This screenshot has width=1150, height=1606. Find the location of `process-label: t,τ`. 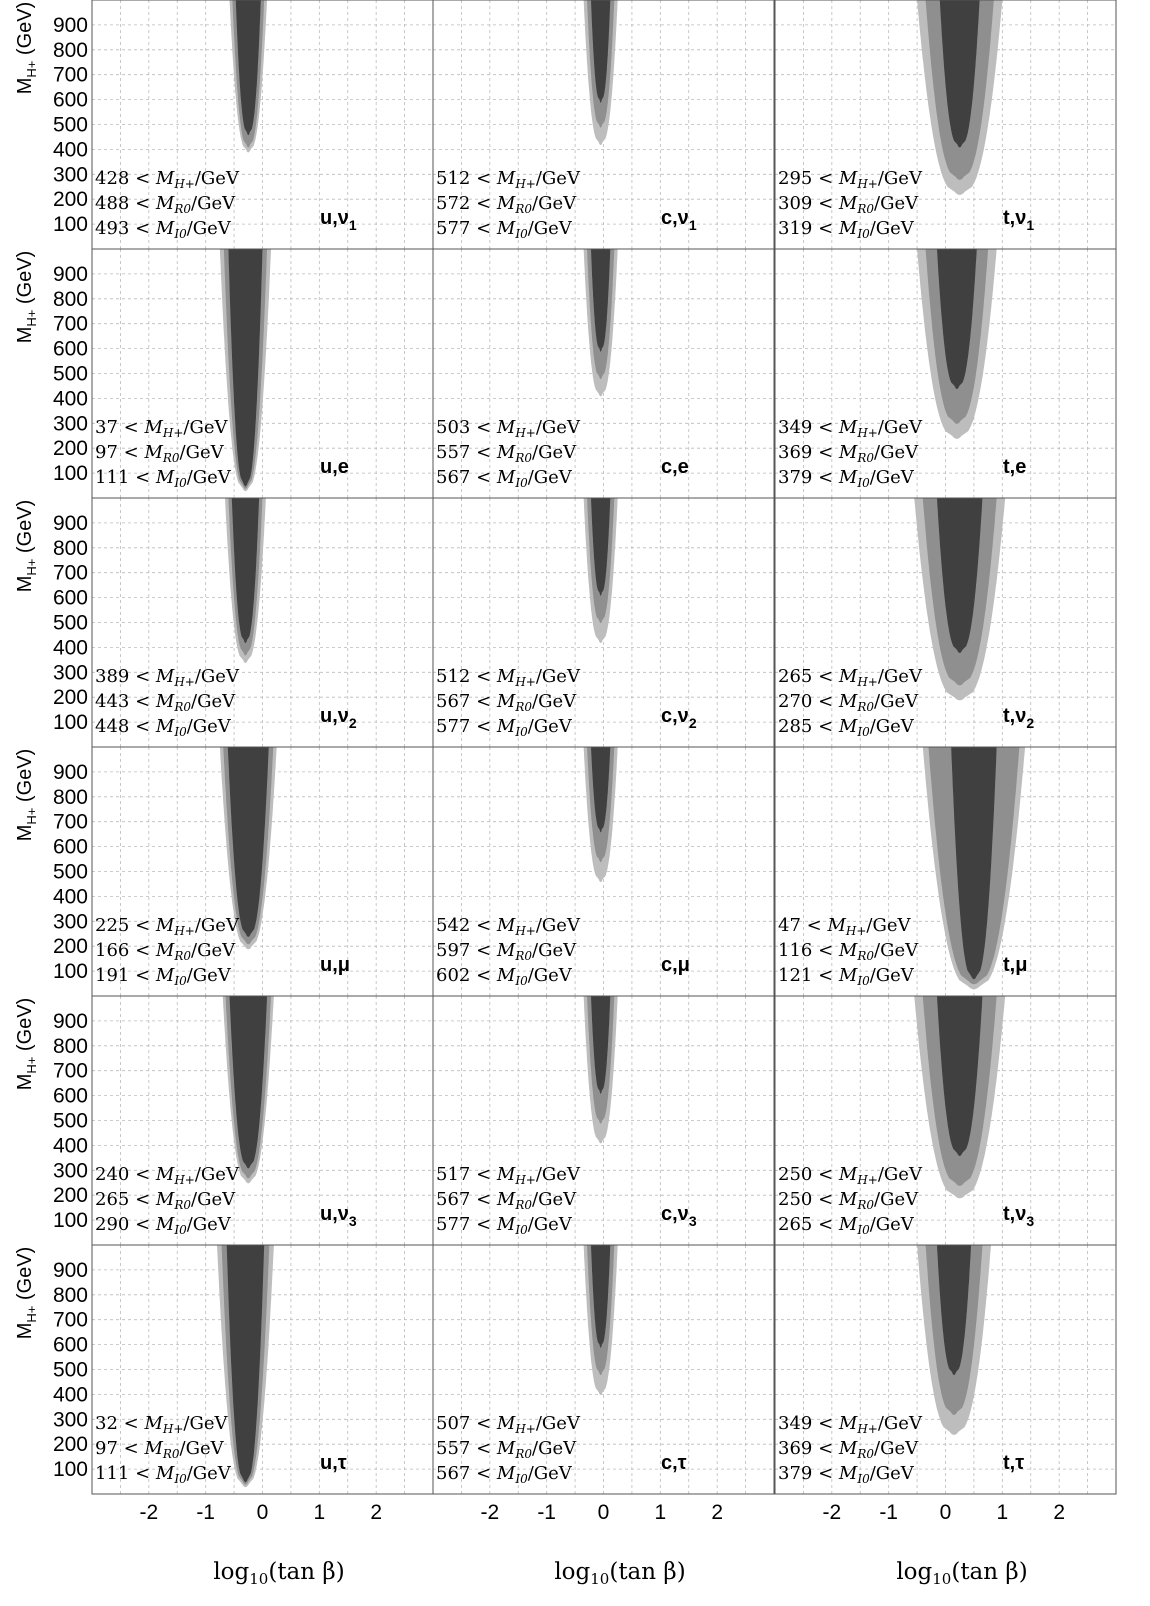

process-label: t,τ is located at coordinates (1013, 1463).